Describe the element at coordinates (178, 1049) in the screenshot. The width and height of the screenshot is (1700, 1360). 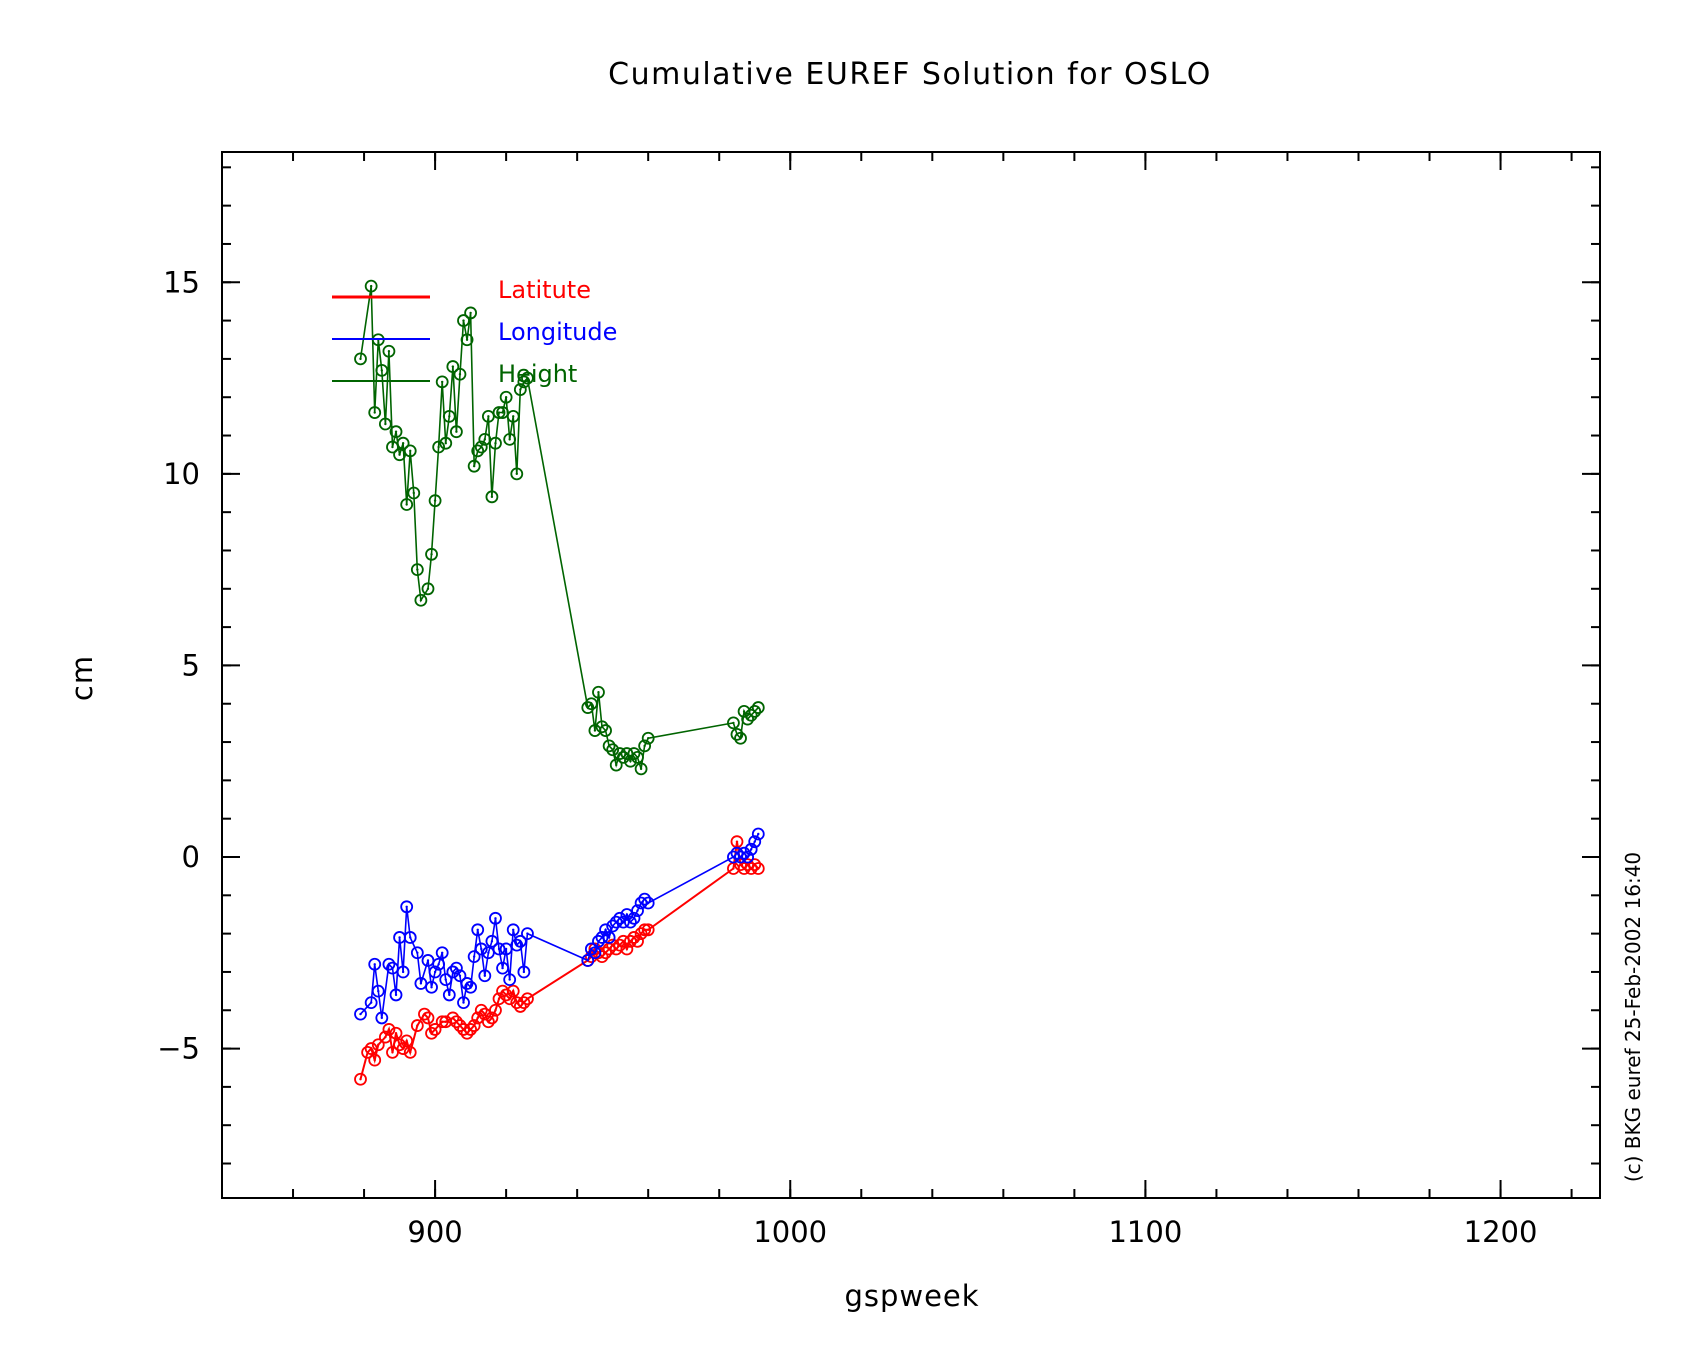
I see `y-tick-label: −5` at that location.